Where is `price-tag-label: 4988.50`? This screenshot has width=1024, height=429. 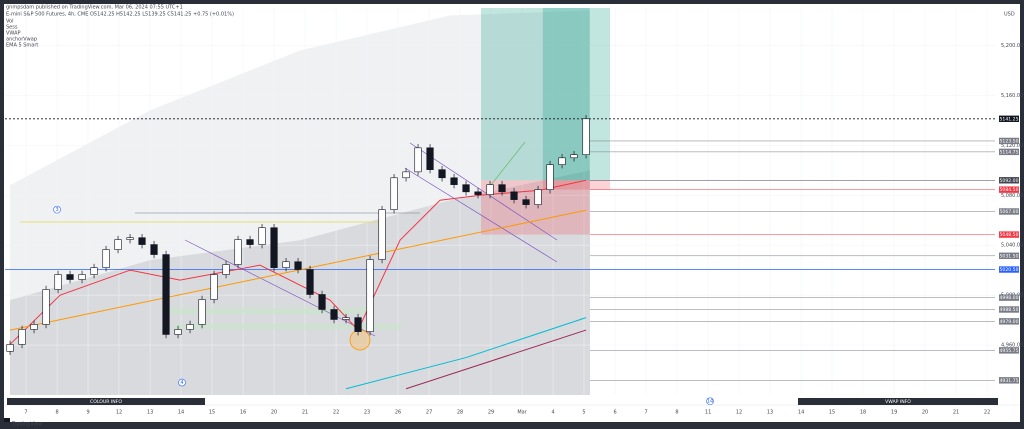
price-tag-label: 4988.50 is located at coordinates (1009, 310).